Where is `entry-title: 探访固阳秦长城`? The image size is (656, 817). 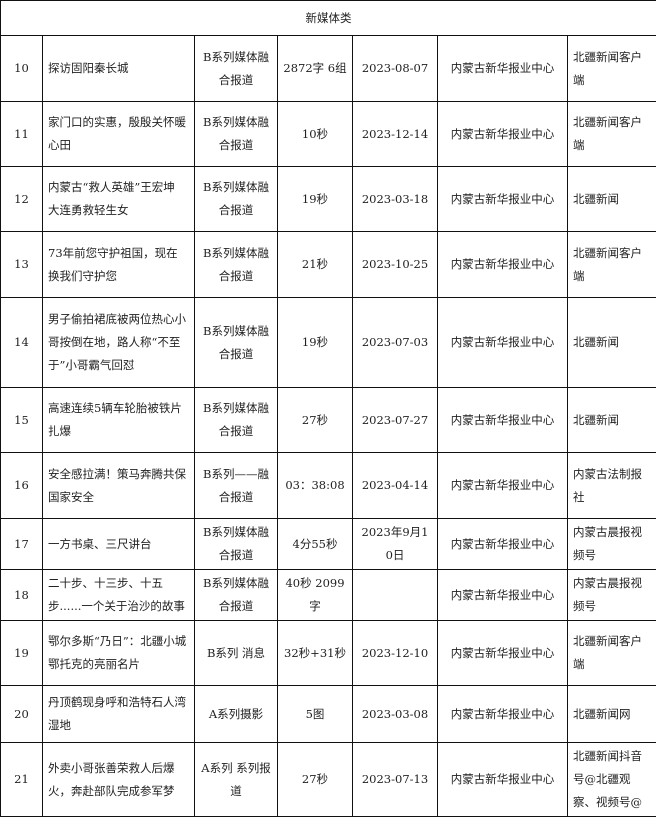 entry-title: 探访固阳秦长城 is located at coordinates (119, 69).